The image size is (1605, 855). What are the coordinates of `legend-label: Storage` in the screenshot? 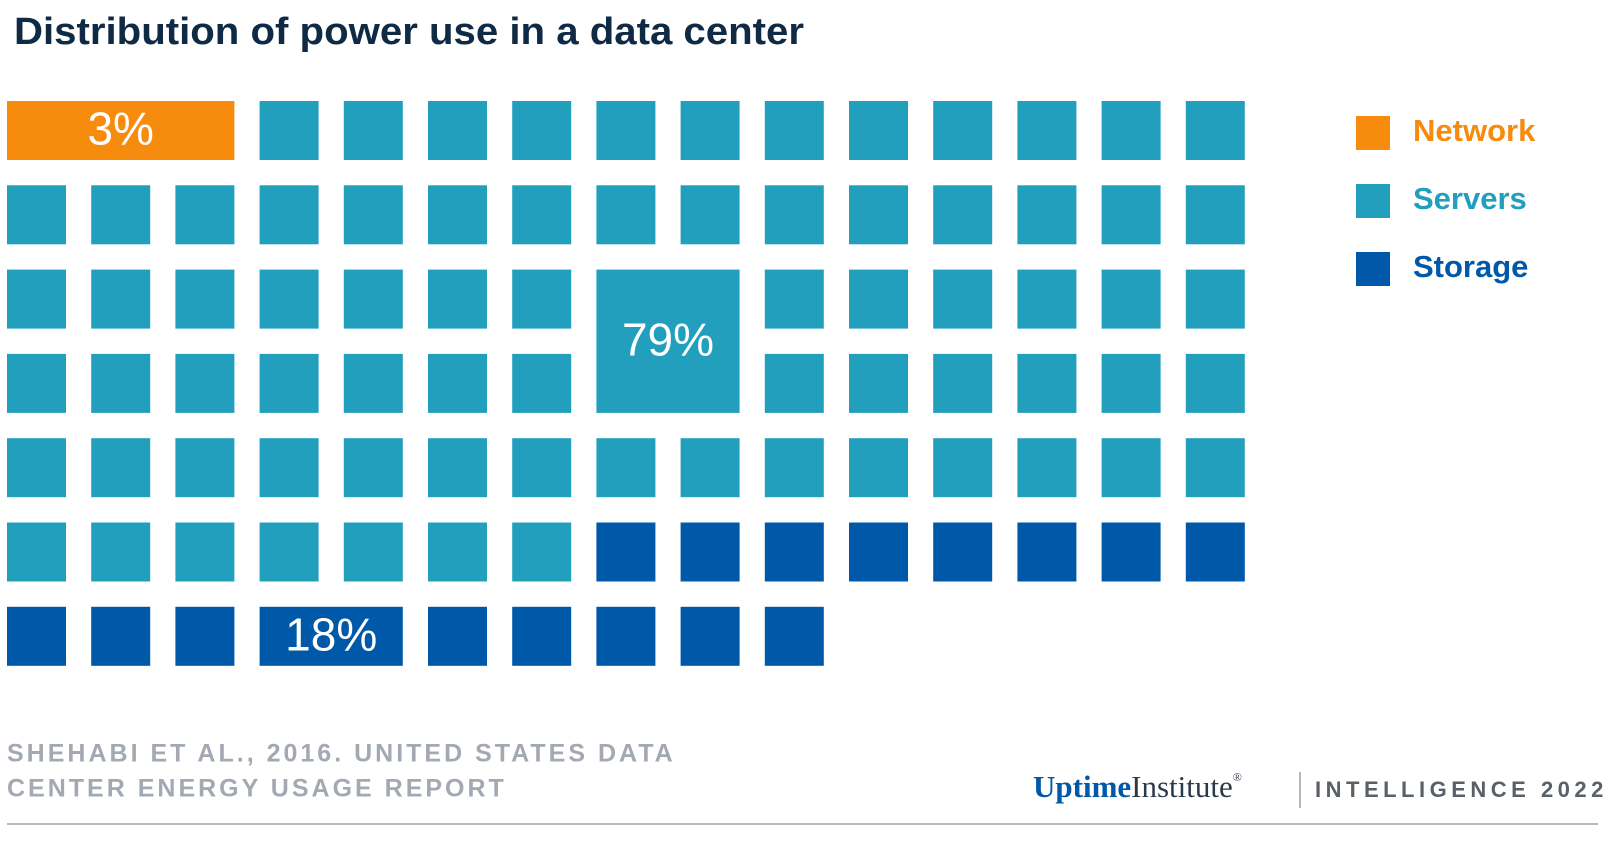 It's located at (1470, 266).